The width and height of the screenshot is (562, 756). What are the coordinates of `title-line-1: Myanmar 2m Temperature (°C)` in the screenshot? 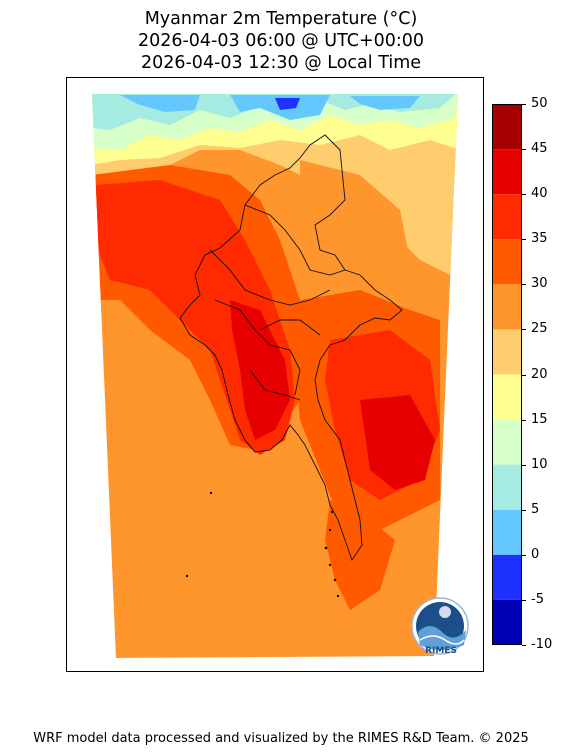 It's located at (281, 19).